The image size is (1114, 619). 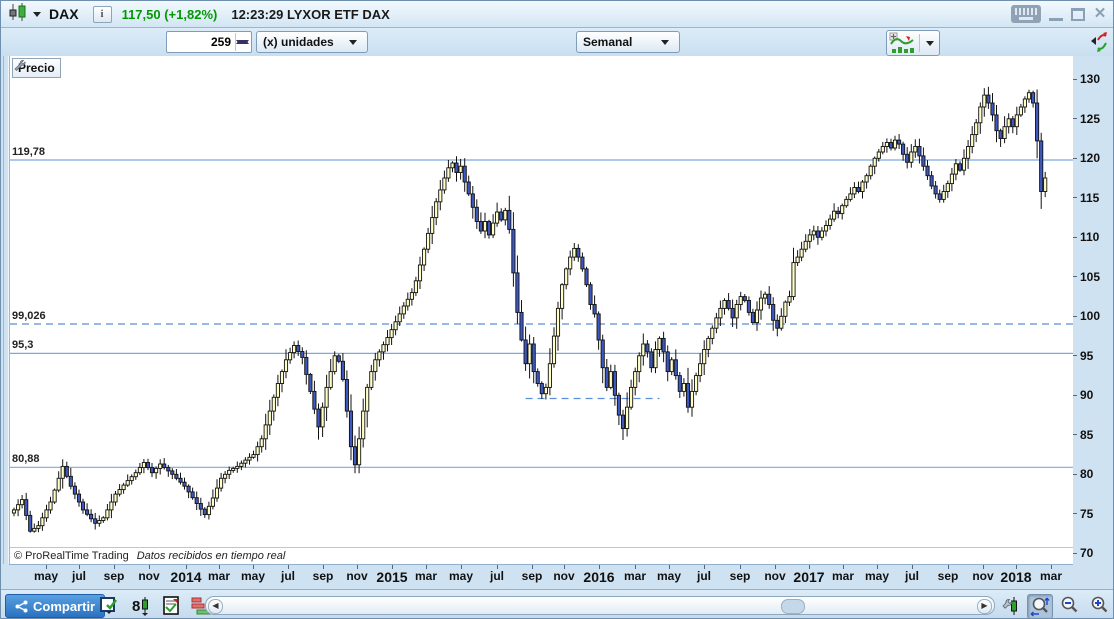 What do you see at coordinates (901, 42) in the screenshot?
I see `chart-style-icon` at bounding box center [901, 42].